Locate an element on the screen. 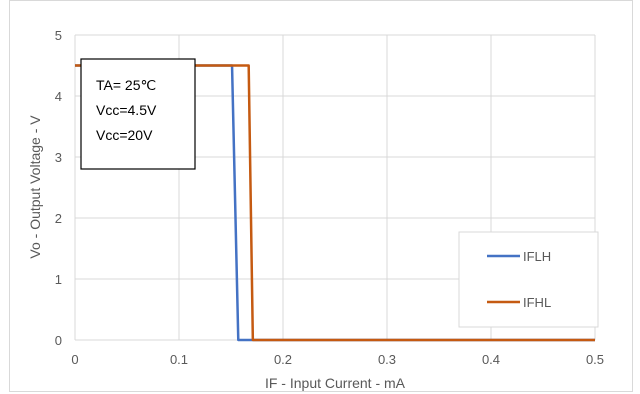  y-tick-label: 5 is located at coordinates (58, 35).